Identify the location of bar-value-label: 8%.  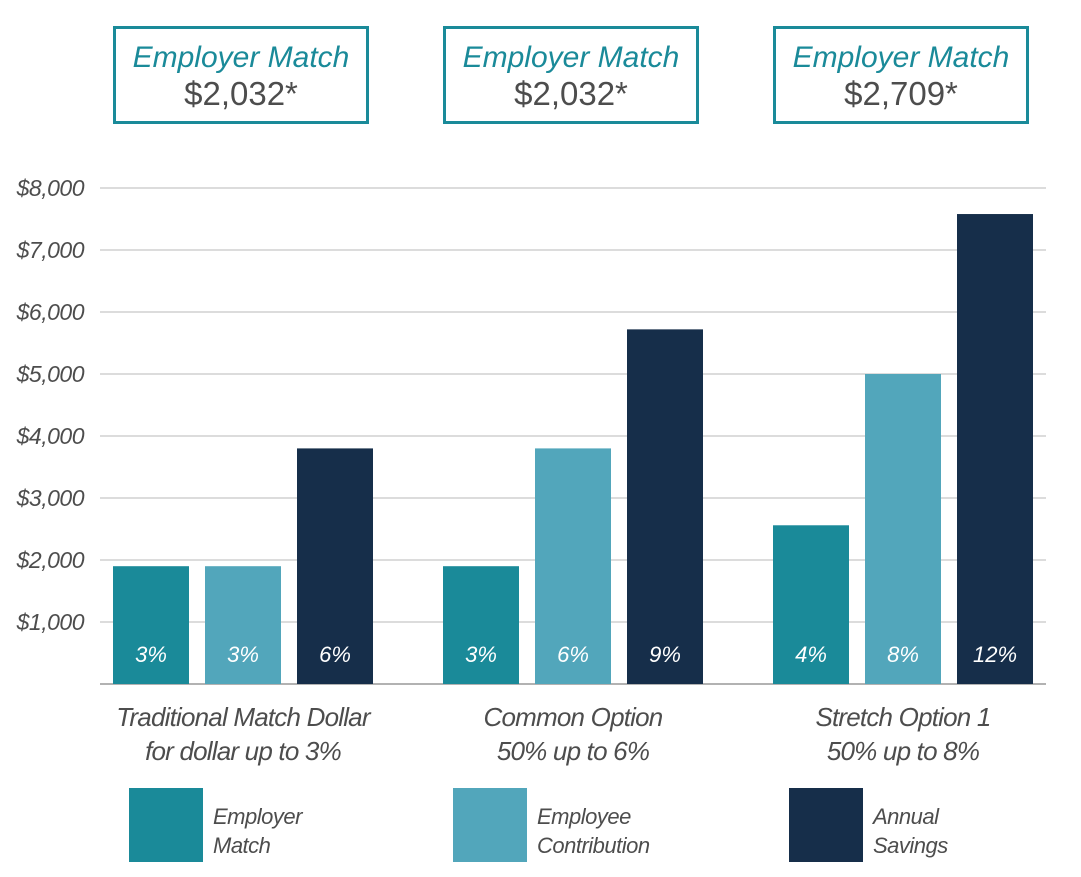
(903, 654).